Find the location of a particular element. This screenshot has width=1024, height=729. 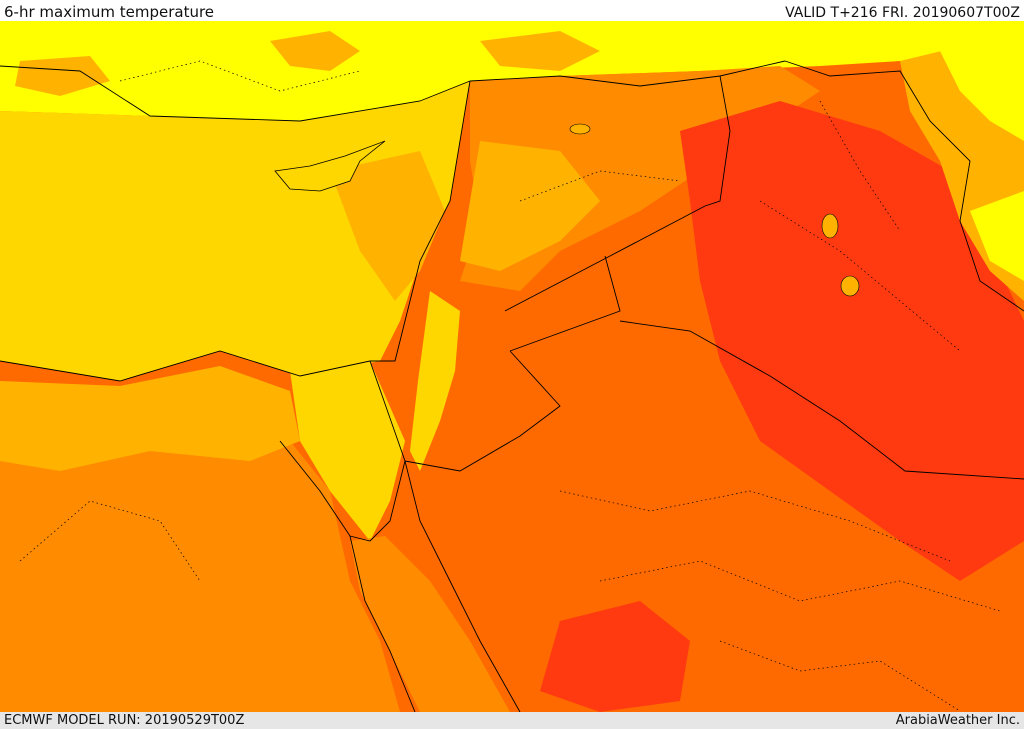

lake-assad is located at coordinates (580, 129).